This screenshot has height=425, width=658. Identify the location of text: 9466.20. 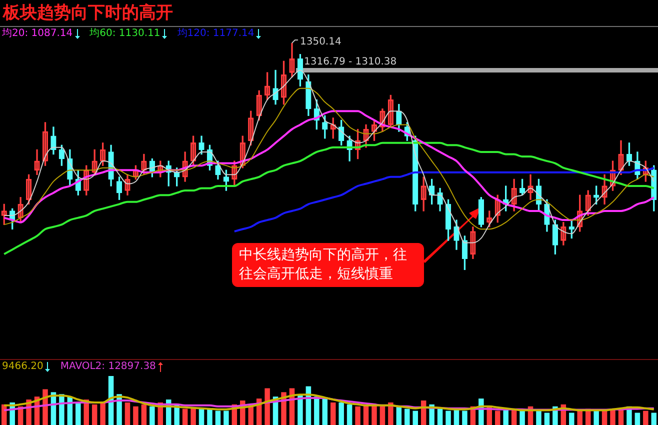
(23, 367).